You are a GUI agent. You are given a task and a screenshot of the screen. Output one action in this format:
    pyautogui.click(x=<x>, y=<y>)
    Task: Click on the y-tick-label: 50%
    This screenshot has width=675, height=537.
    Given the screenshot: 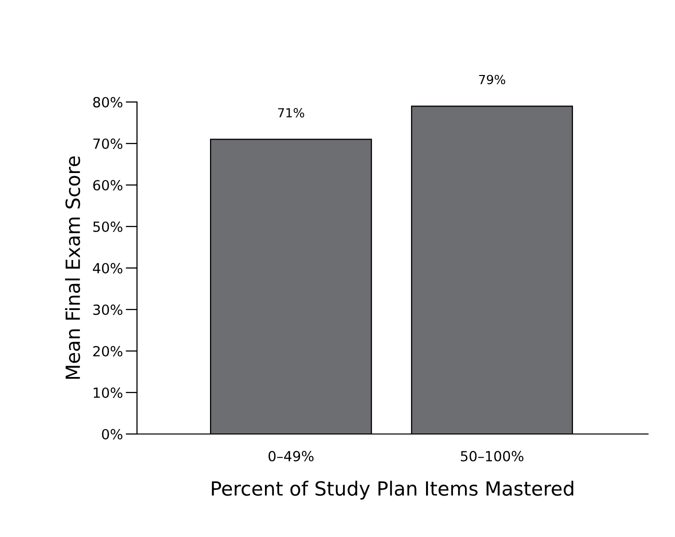 What is the action you would take?
    pyautogui.click(x=107, y=226)
    